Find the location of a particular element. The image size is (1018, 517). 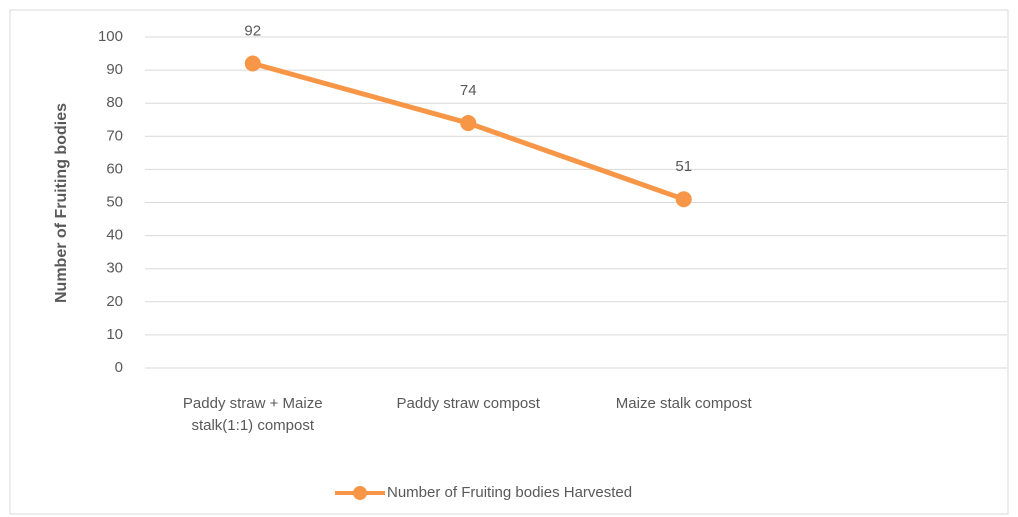

data-label: 51 is located at coordinates (683, 166).